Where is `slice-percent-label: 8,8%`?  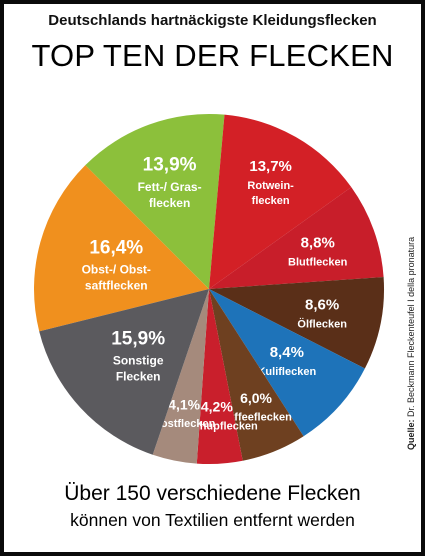 slice-percent-label: 8,8% is located at coordinates (318, 242).